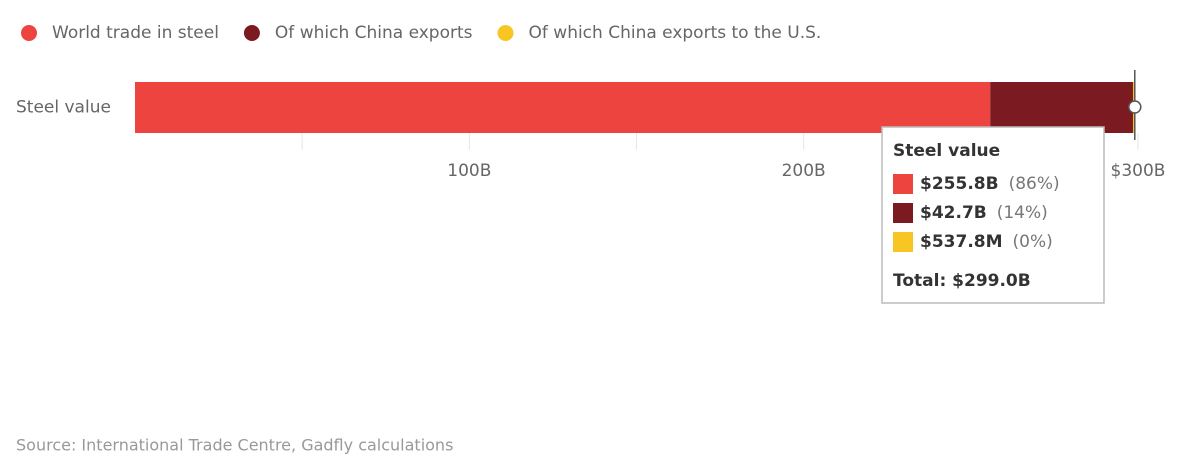  What do you see at coordinates (469, 171) in the screenshot?
I see `x-tick-label: 100B` at bounding box center [469, 171].